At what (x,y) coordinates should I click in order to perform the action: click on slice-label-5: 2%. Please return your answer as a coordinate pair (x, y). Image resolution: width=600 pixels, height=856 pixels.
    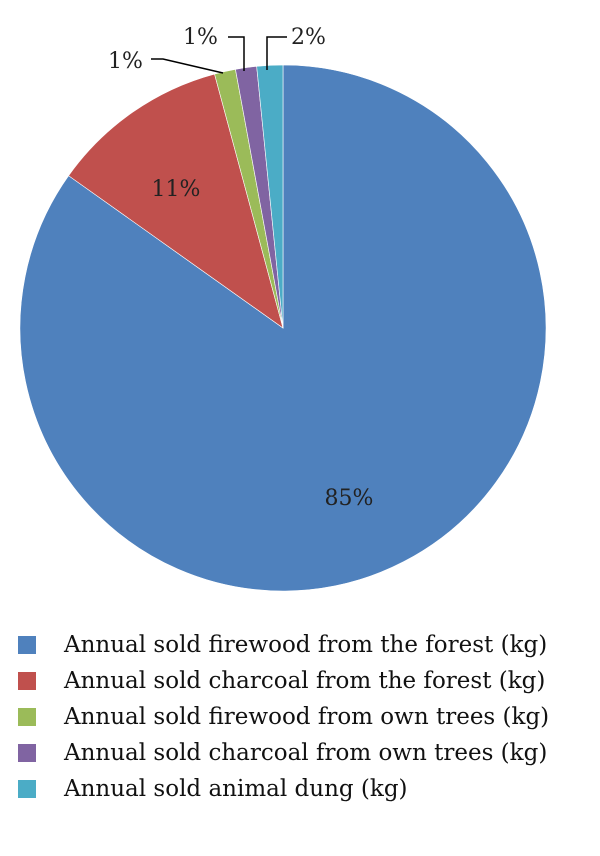
    Looking at the image, I should click on (308, 37).